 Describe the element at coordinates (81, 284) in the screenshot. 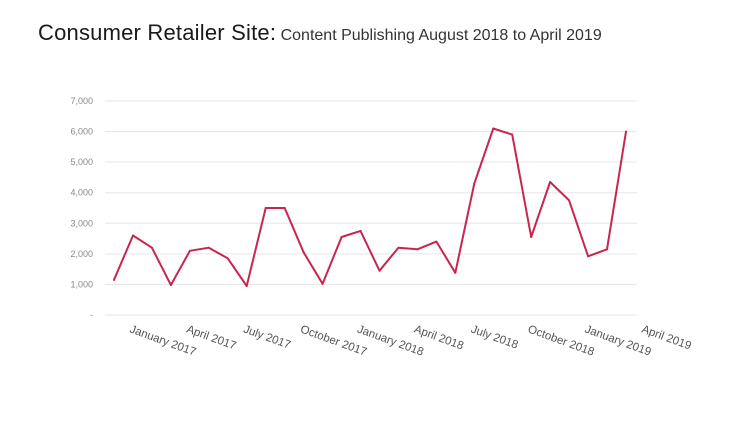

I see `y-tick-label: 1,000` at that location.